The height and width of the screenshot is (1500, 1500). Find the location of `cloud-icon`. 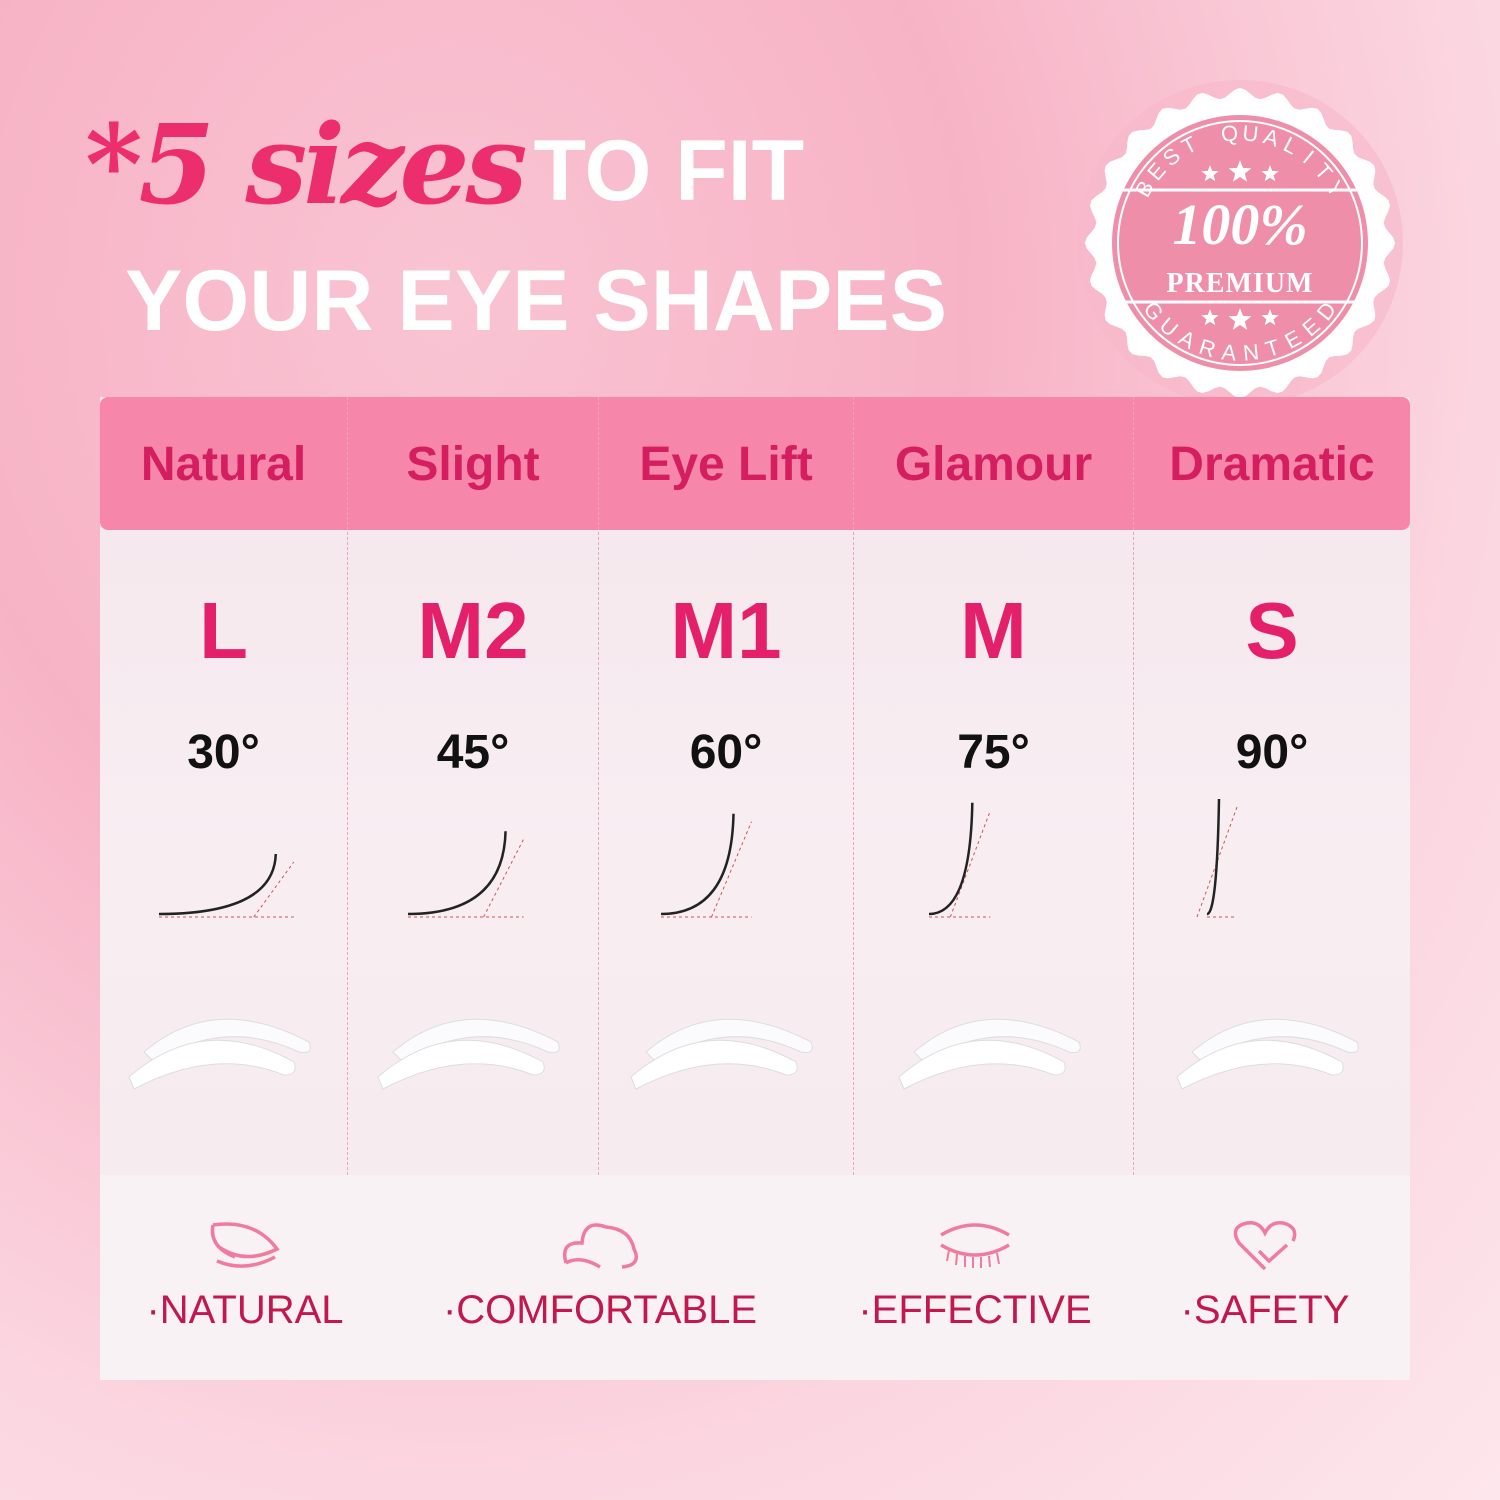

cloud-icon is located at coordinates (600, 1246).